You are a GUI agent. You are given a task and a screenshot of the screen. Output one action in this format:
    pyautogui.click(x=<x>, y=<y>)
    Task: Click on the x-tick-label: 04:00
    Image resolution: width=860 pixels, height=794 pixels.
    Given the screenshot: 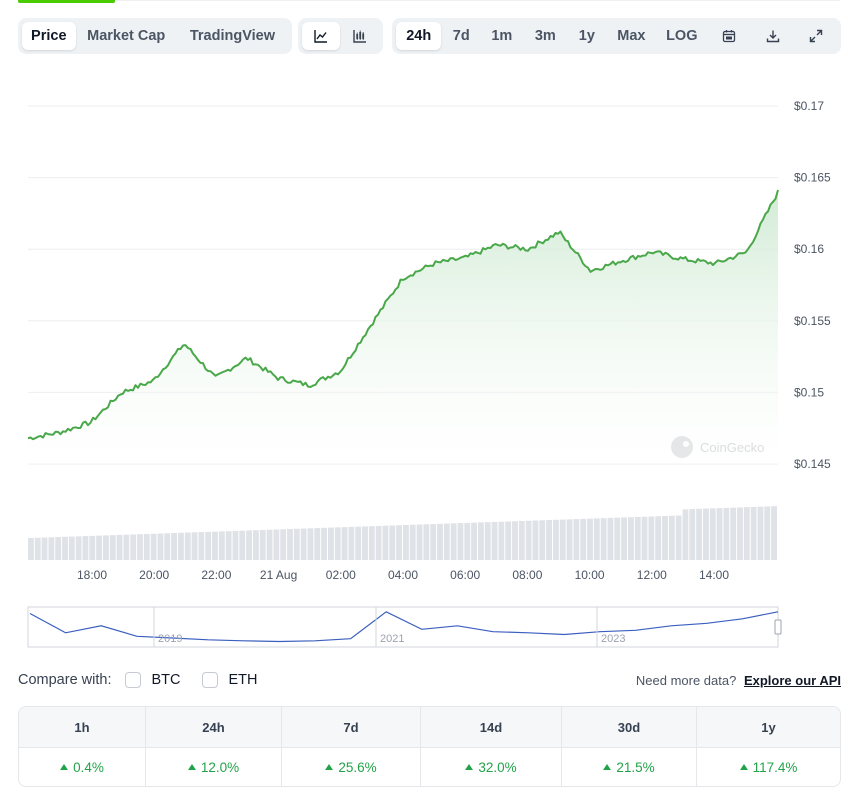 What is the action you would take?
    pyautogui.click(x=403, y=575)
    